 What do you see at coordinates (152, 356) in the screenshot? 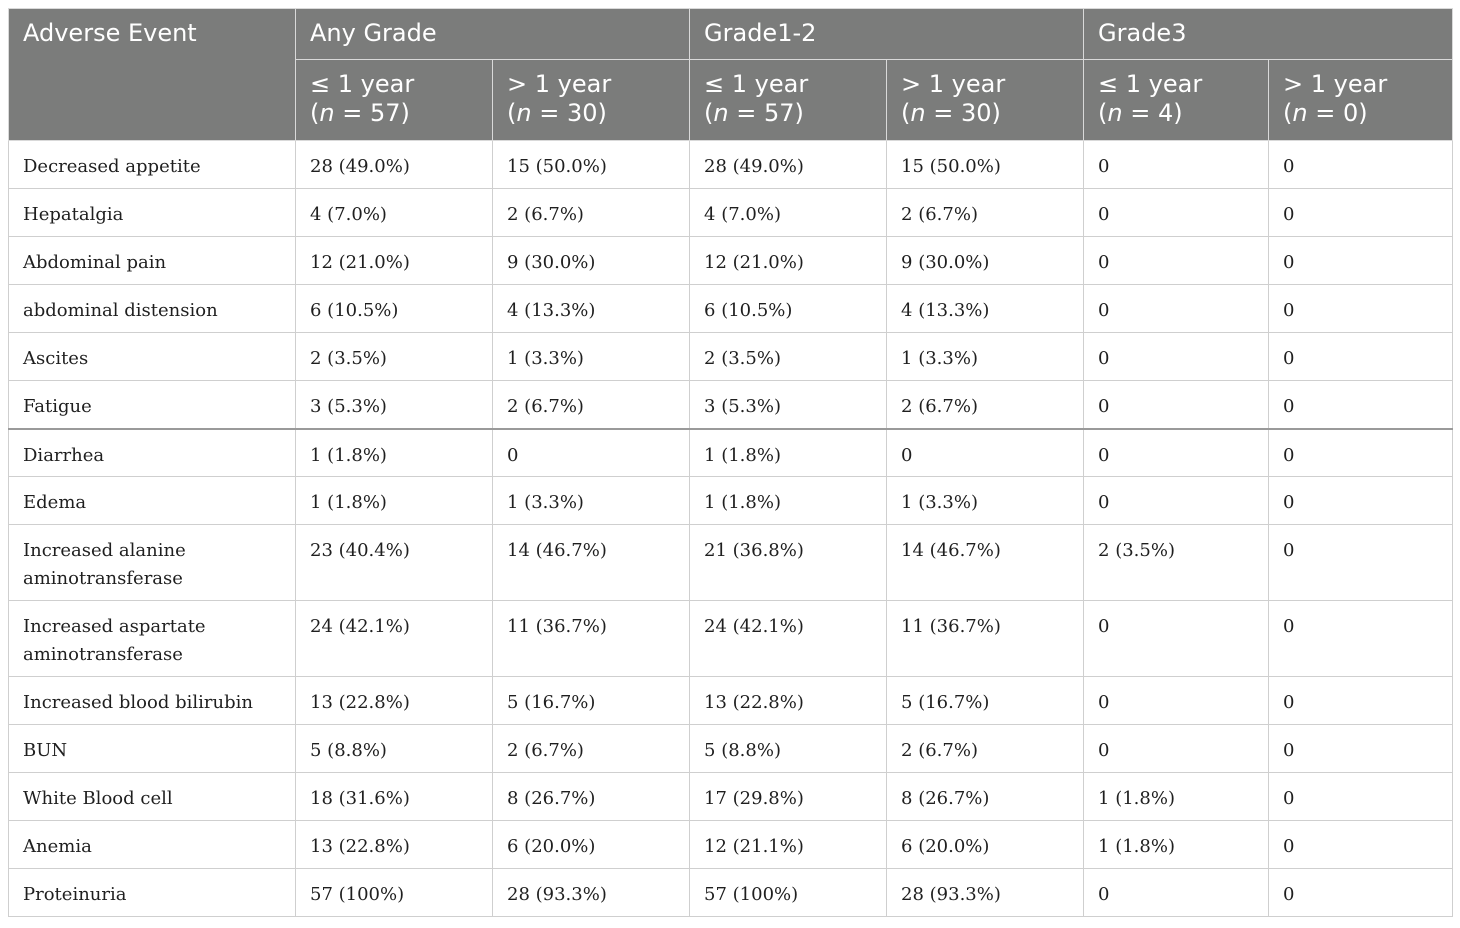
I see `cell-adverse-event: Ascites` at bounding box center [152, 356].